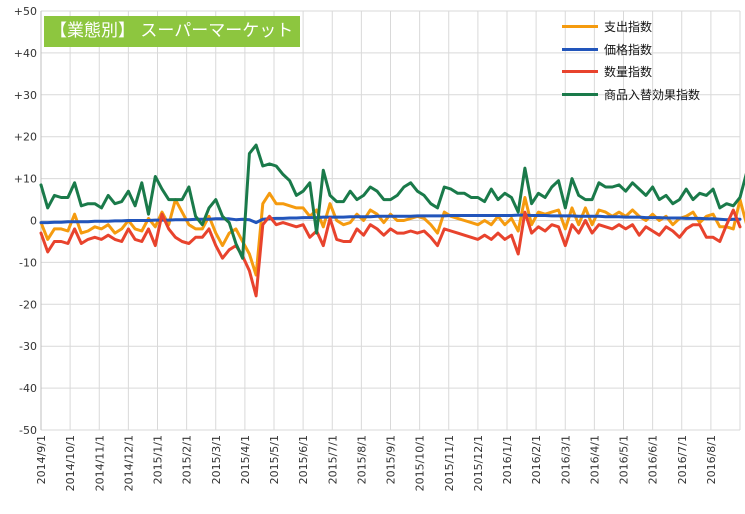 This screenshot has height=514, width=745. I want to click on y-tick-label: +20, so click(25, 137).